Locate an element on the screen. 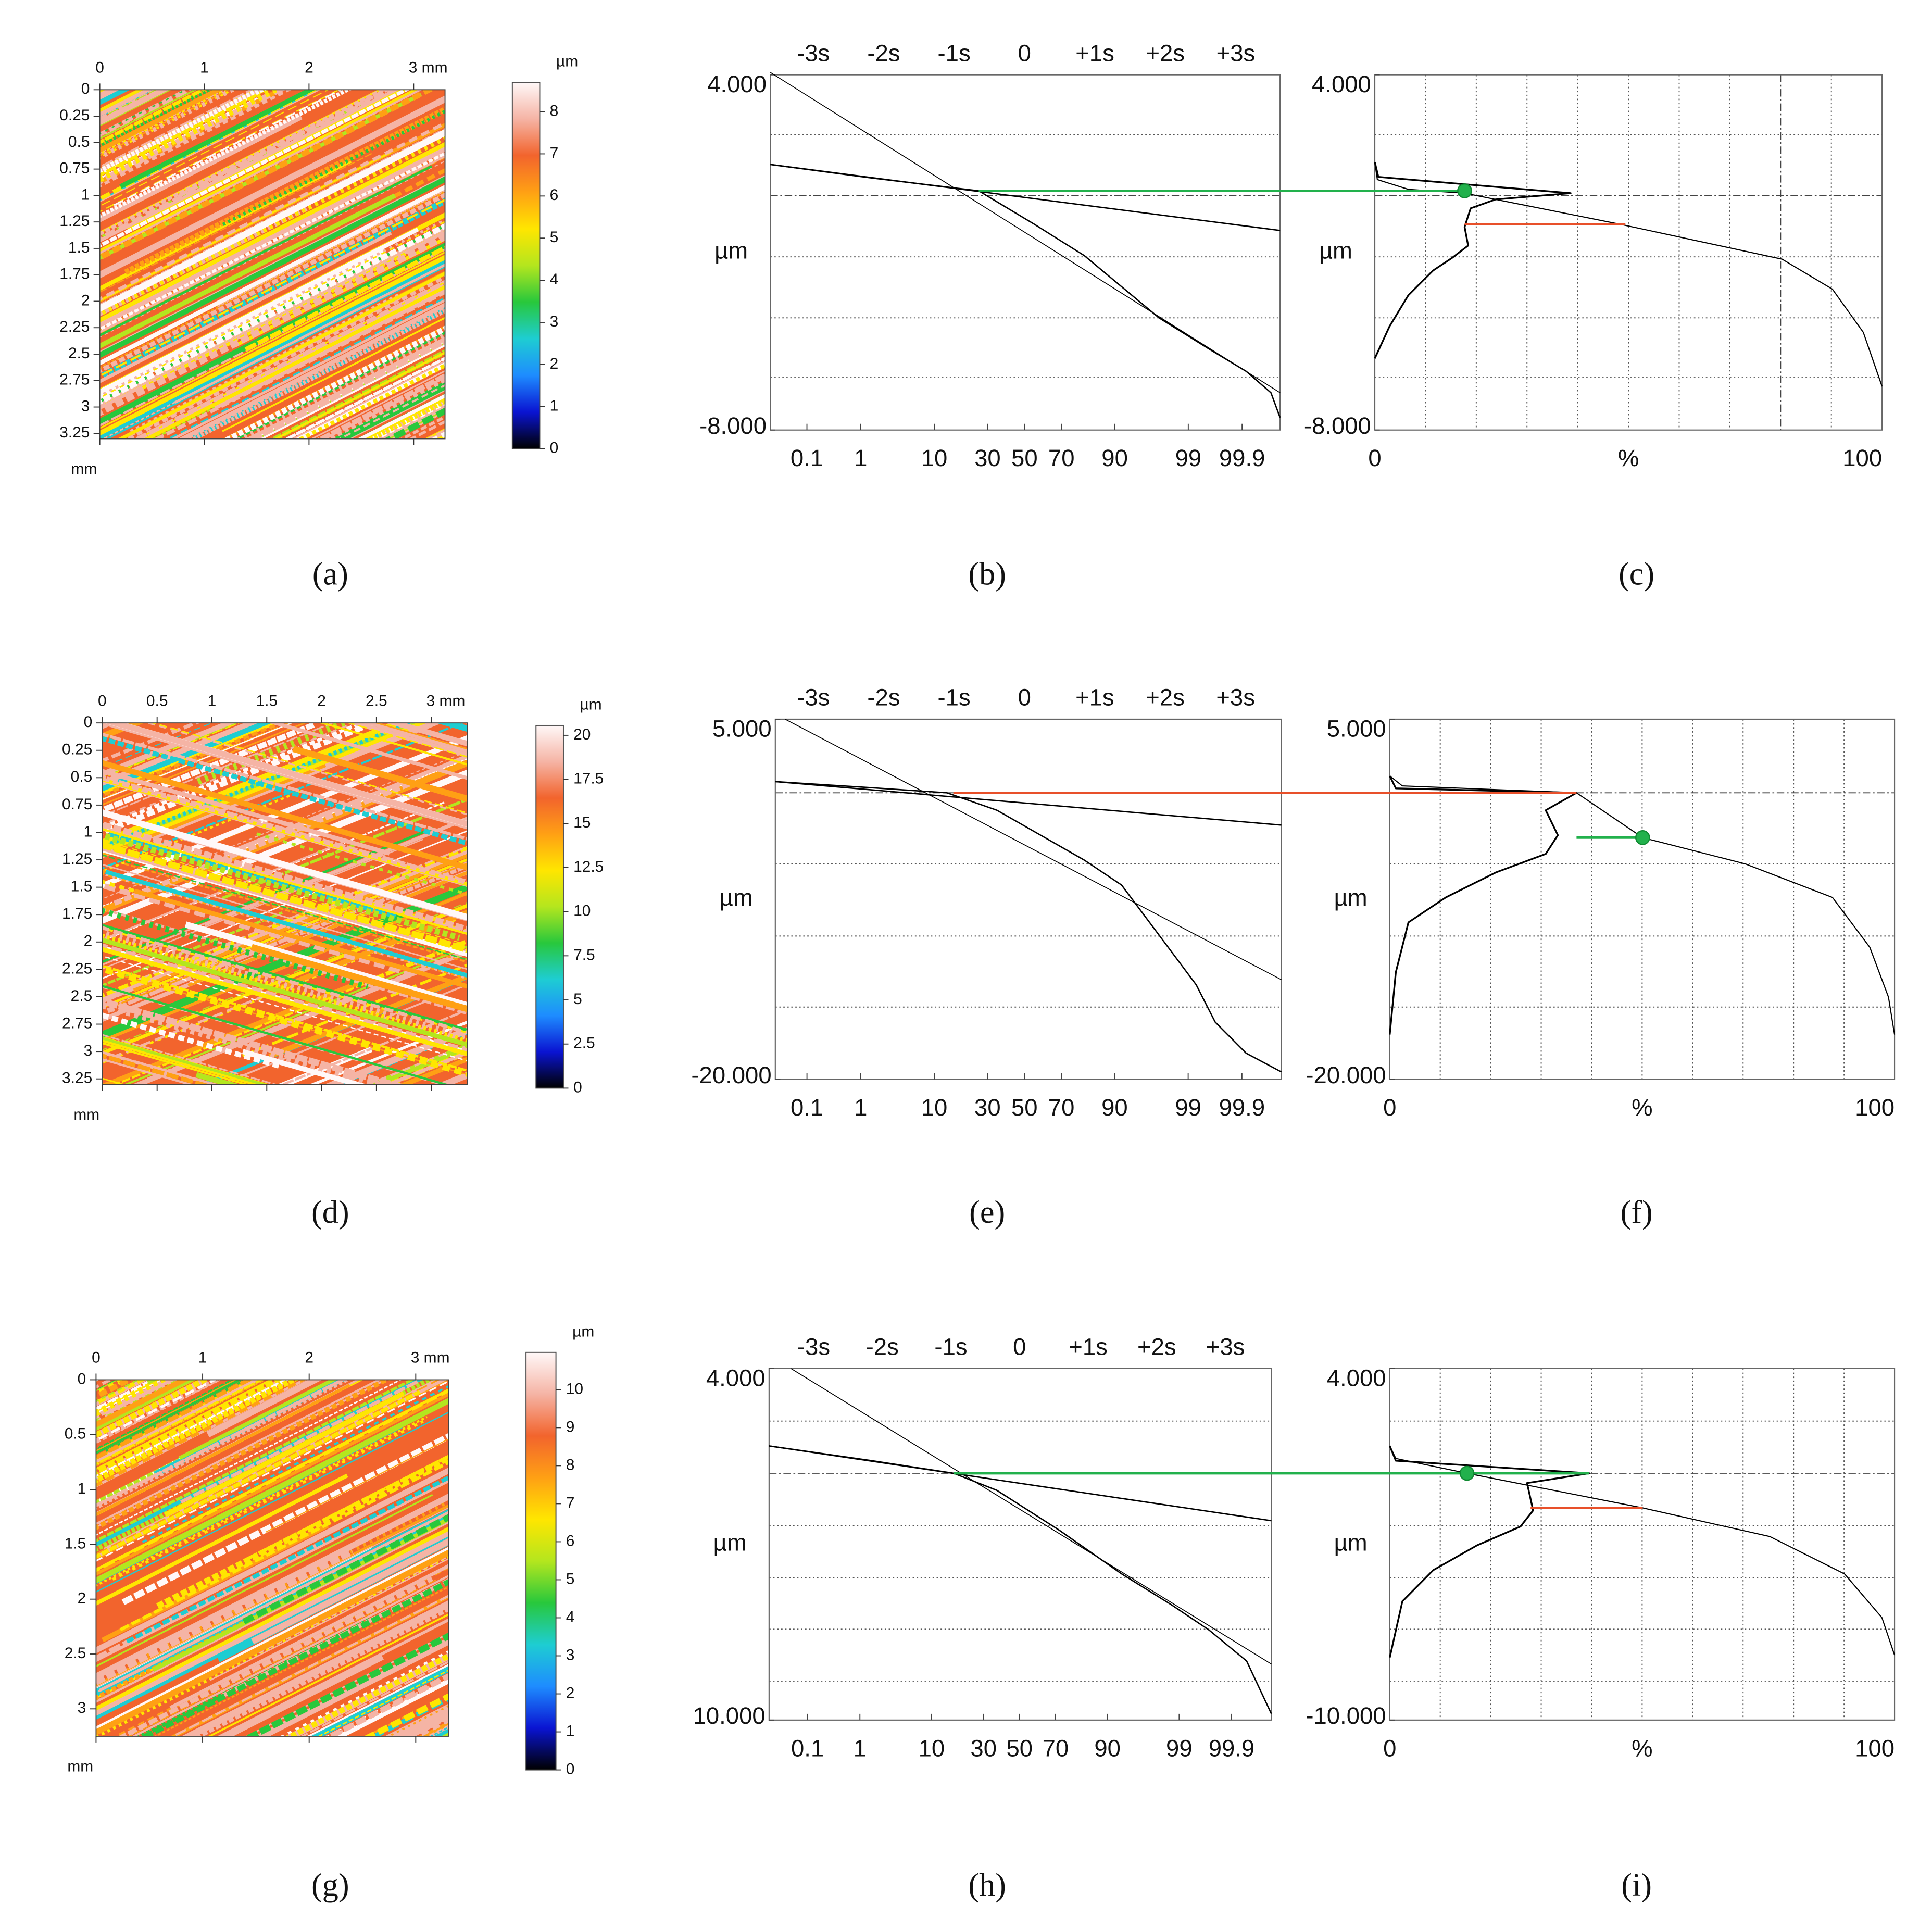 The width and height of the screenshot is (1932, 1917). x-tick-label: 0.5 is located at coordinates (157, 700).